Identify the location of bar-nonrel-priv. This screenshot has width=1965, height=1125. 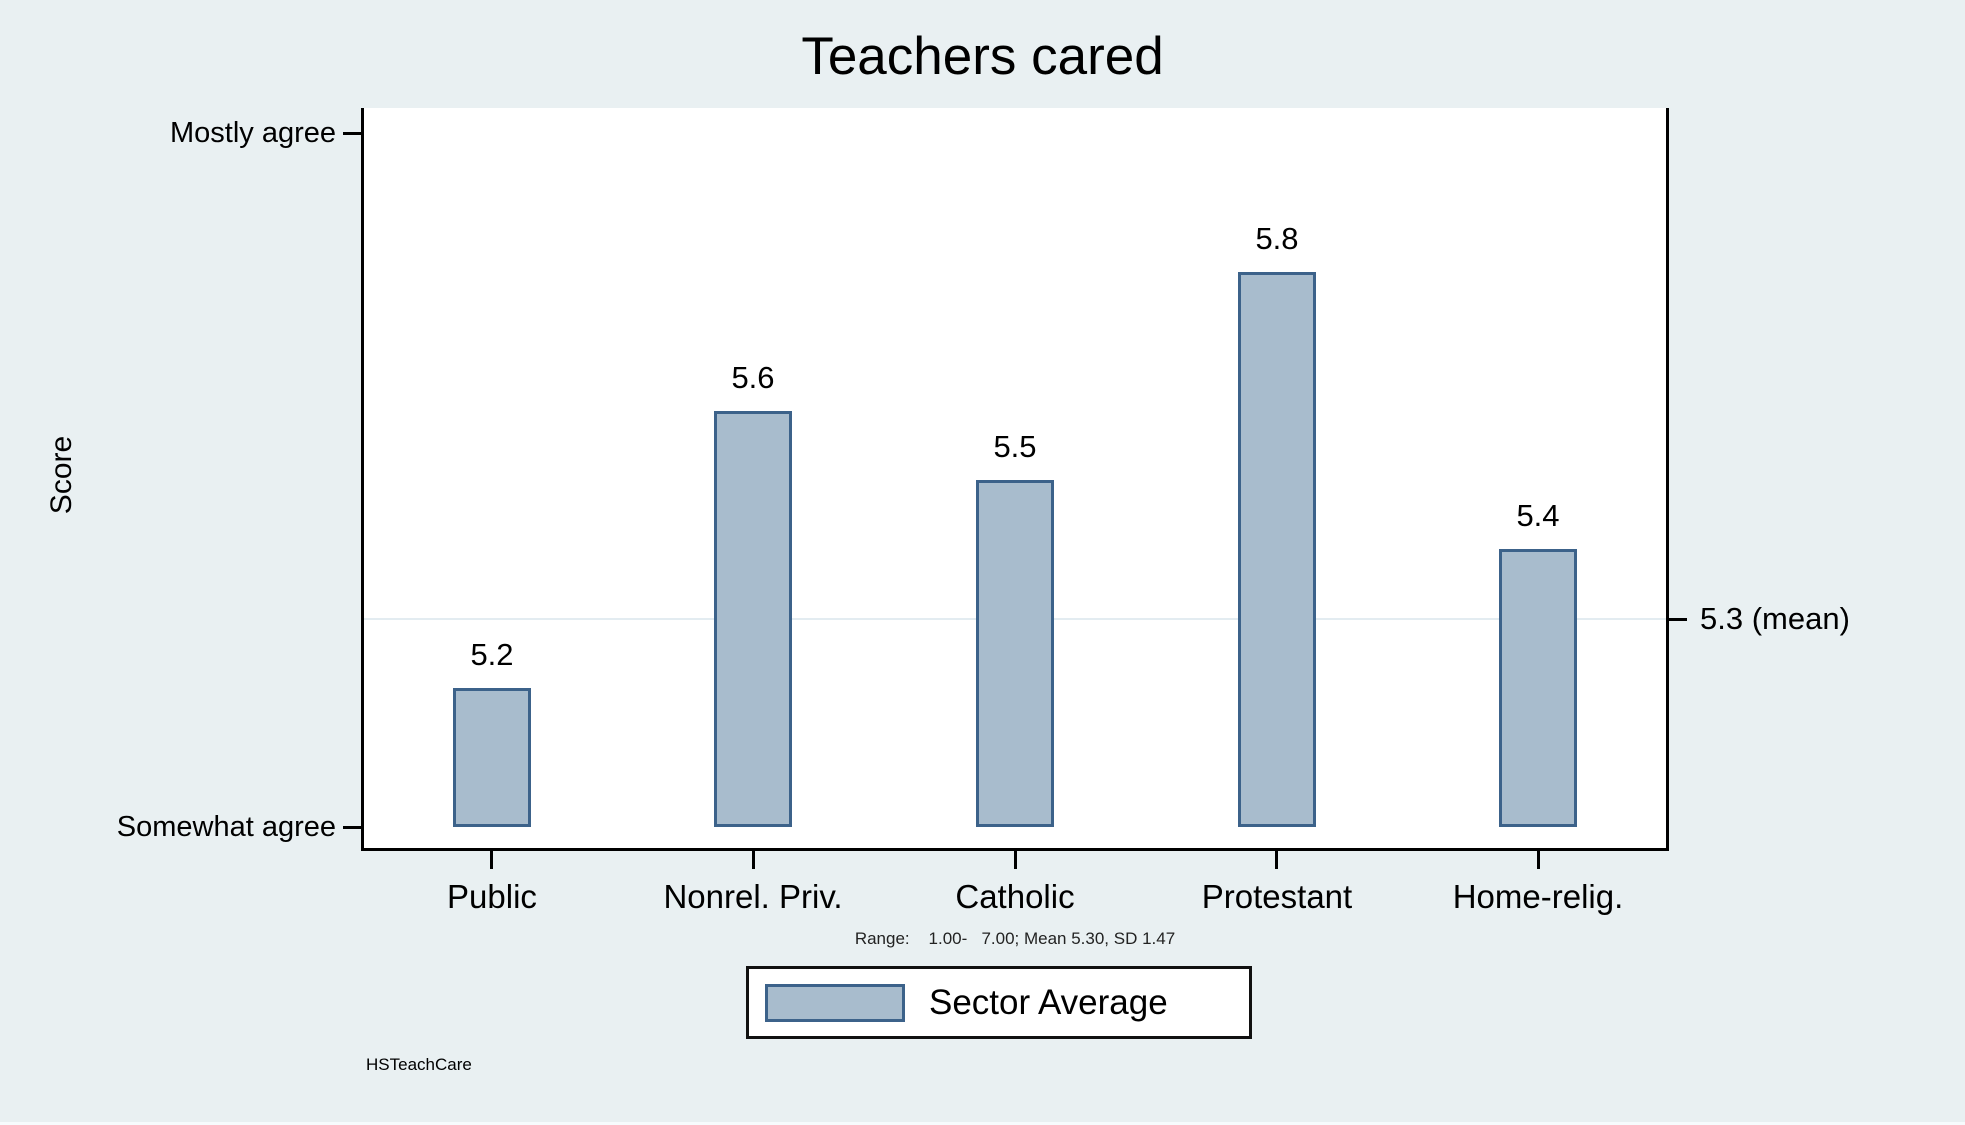
(753, 619).